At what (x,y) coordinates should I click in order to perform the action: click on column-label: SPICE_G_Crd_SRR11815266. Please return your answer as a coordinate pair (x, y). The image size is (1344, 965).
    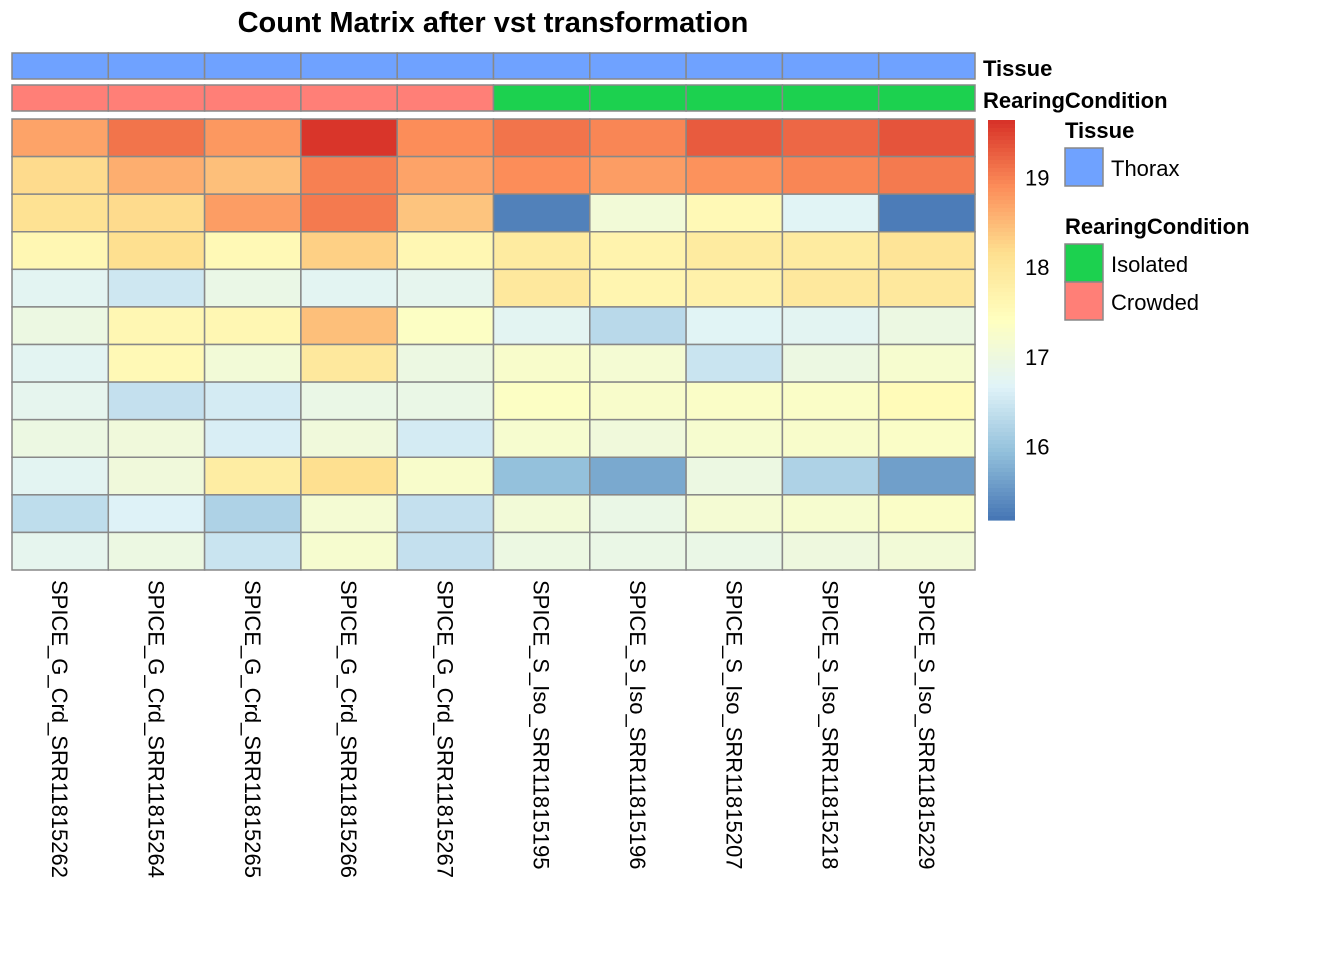
    Looking at the image, I should click on (348, 729).